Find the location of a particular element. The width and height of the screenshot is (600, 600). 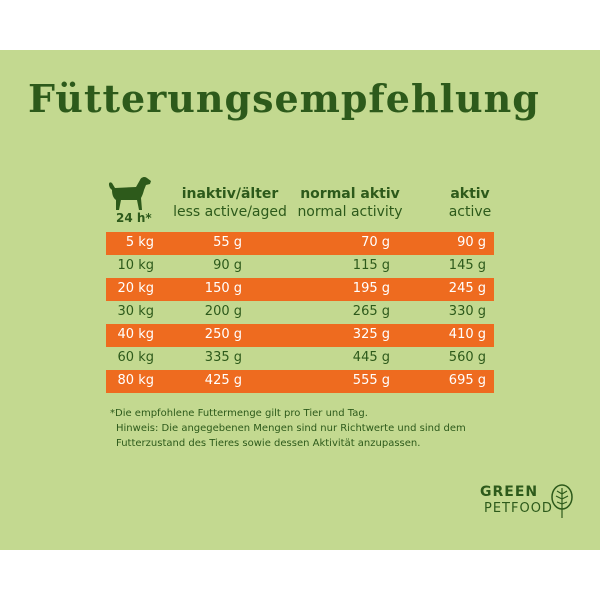

inactive-cell: 150 g is located at coordinates (223, 288).